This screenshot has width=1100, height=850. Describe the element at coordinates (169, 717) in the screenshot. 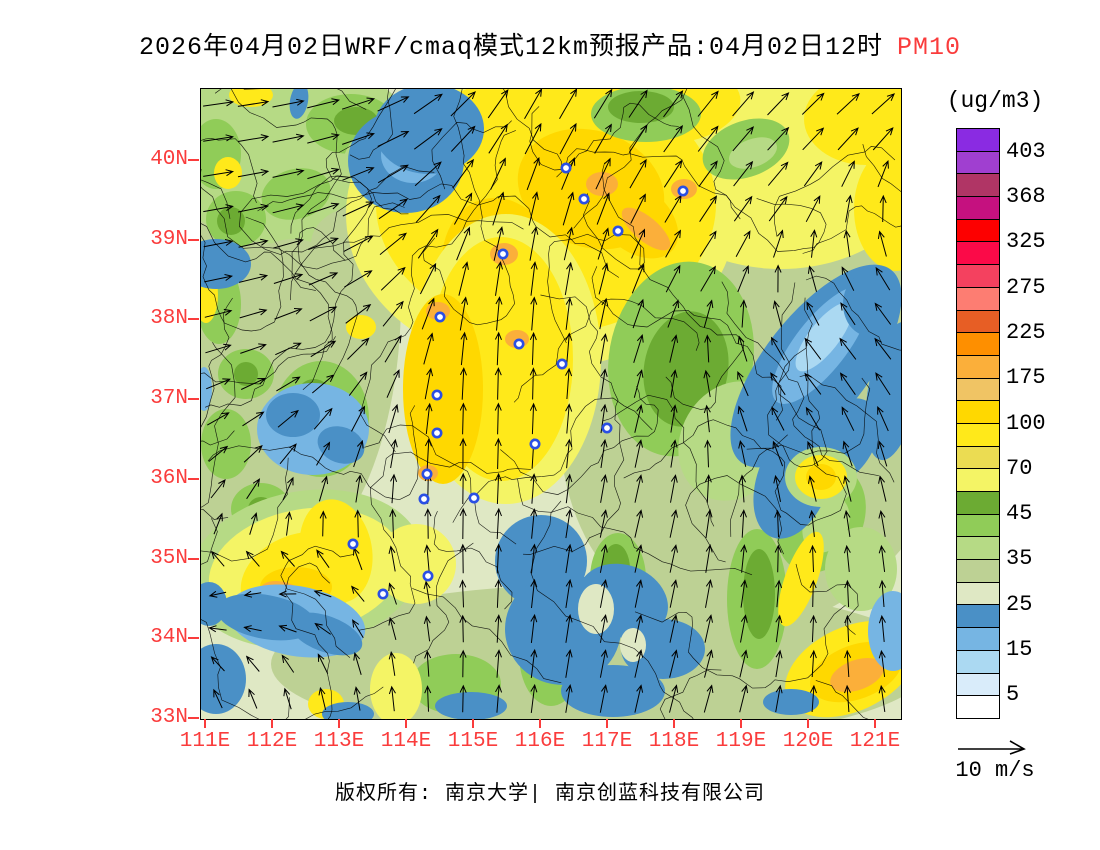

I see `lat-label-33N: 33N` at that location.